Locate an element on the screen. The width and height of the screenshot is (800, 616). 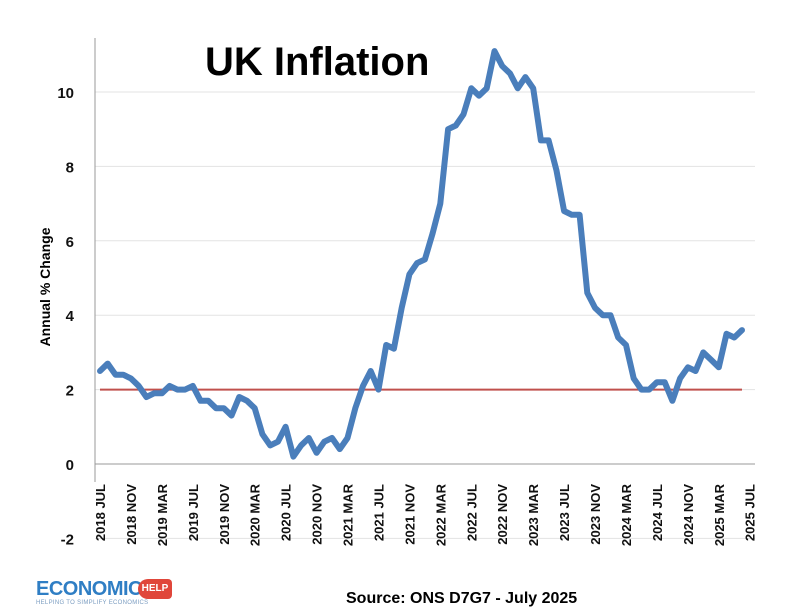
y-tick-label: 10 is located at coordinates (65, 93).